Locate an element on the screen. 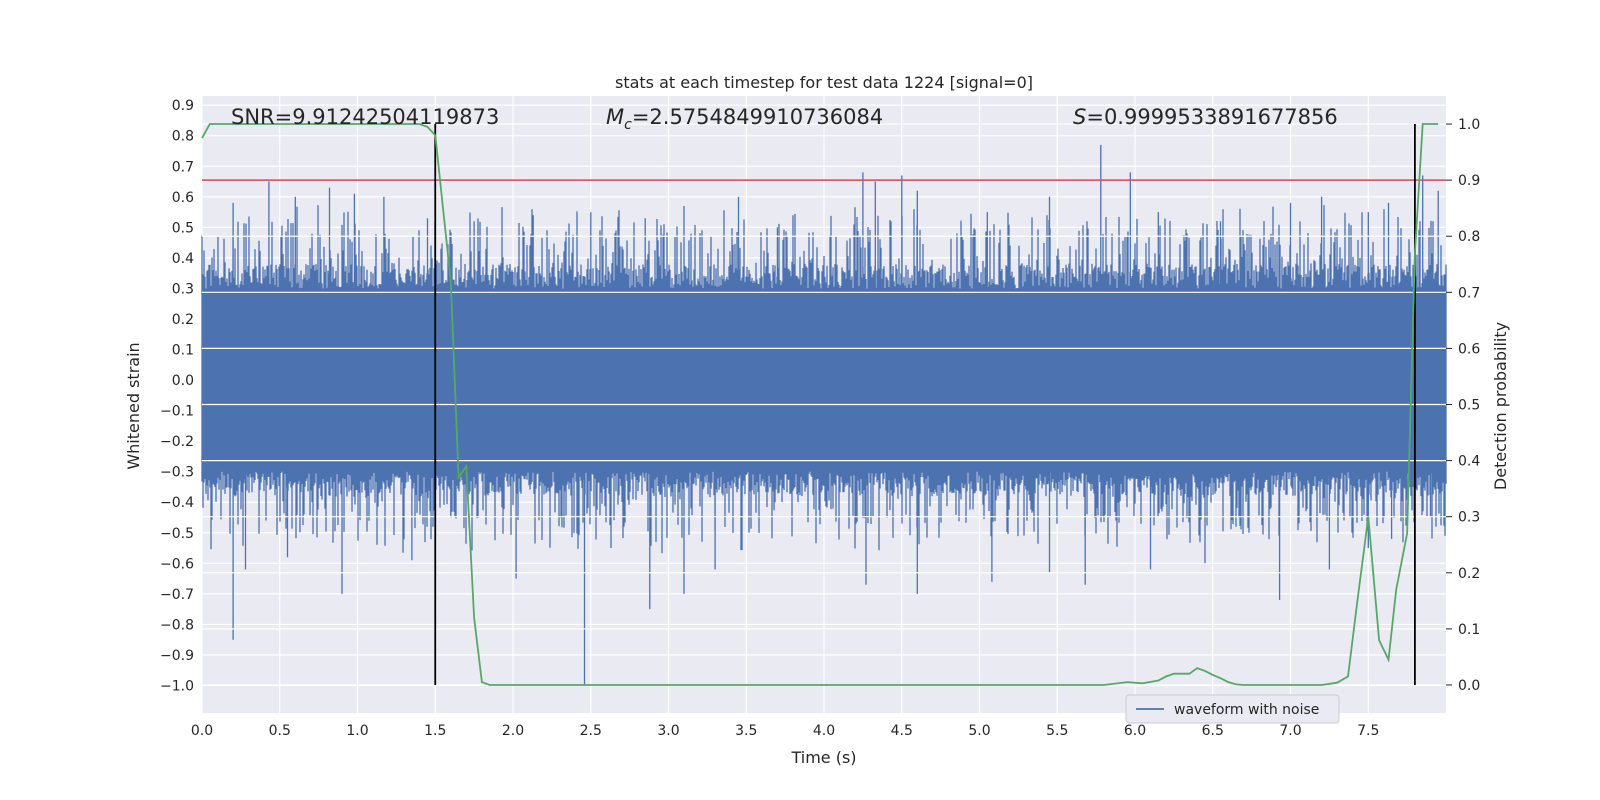 This screenshot has width=1600, height=800. y-tick-label: 0.0 is located at coordinates (183, 381).